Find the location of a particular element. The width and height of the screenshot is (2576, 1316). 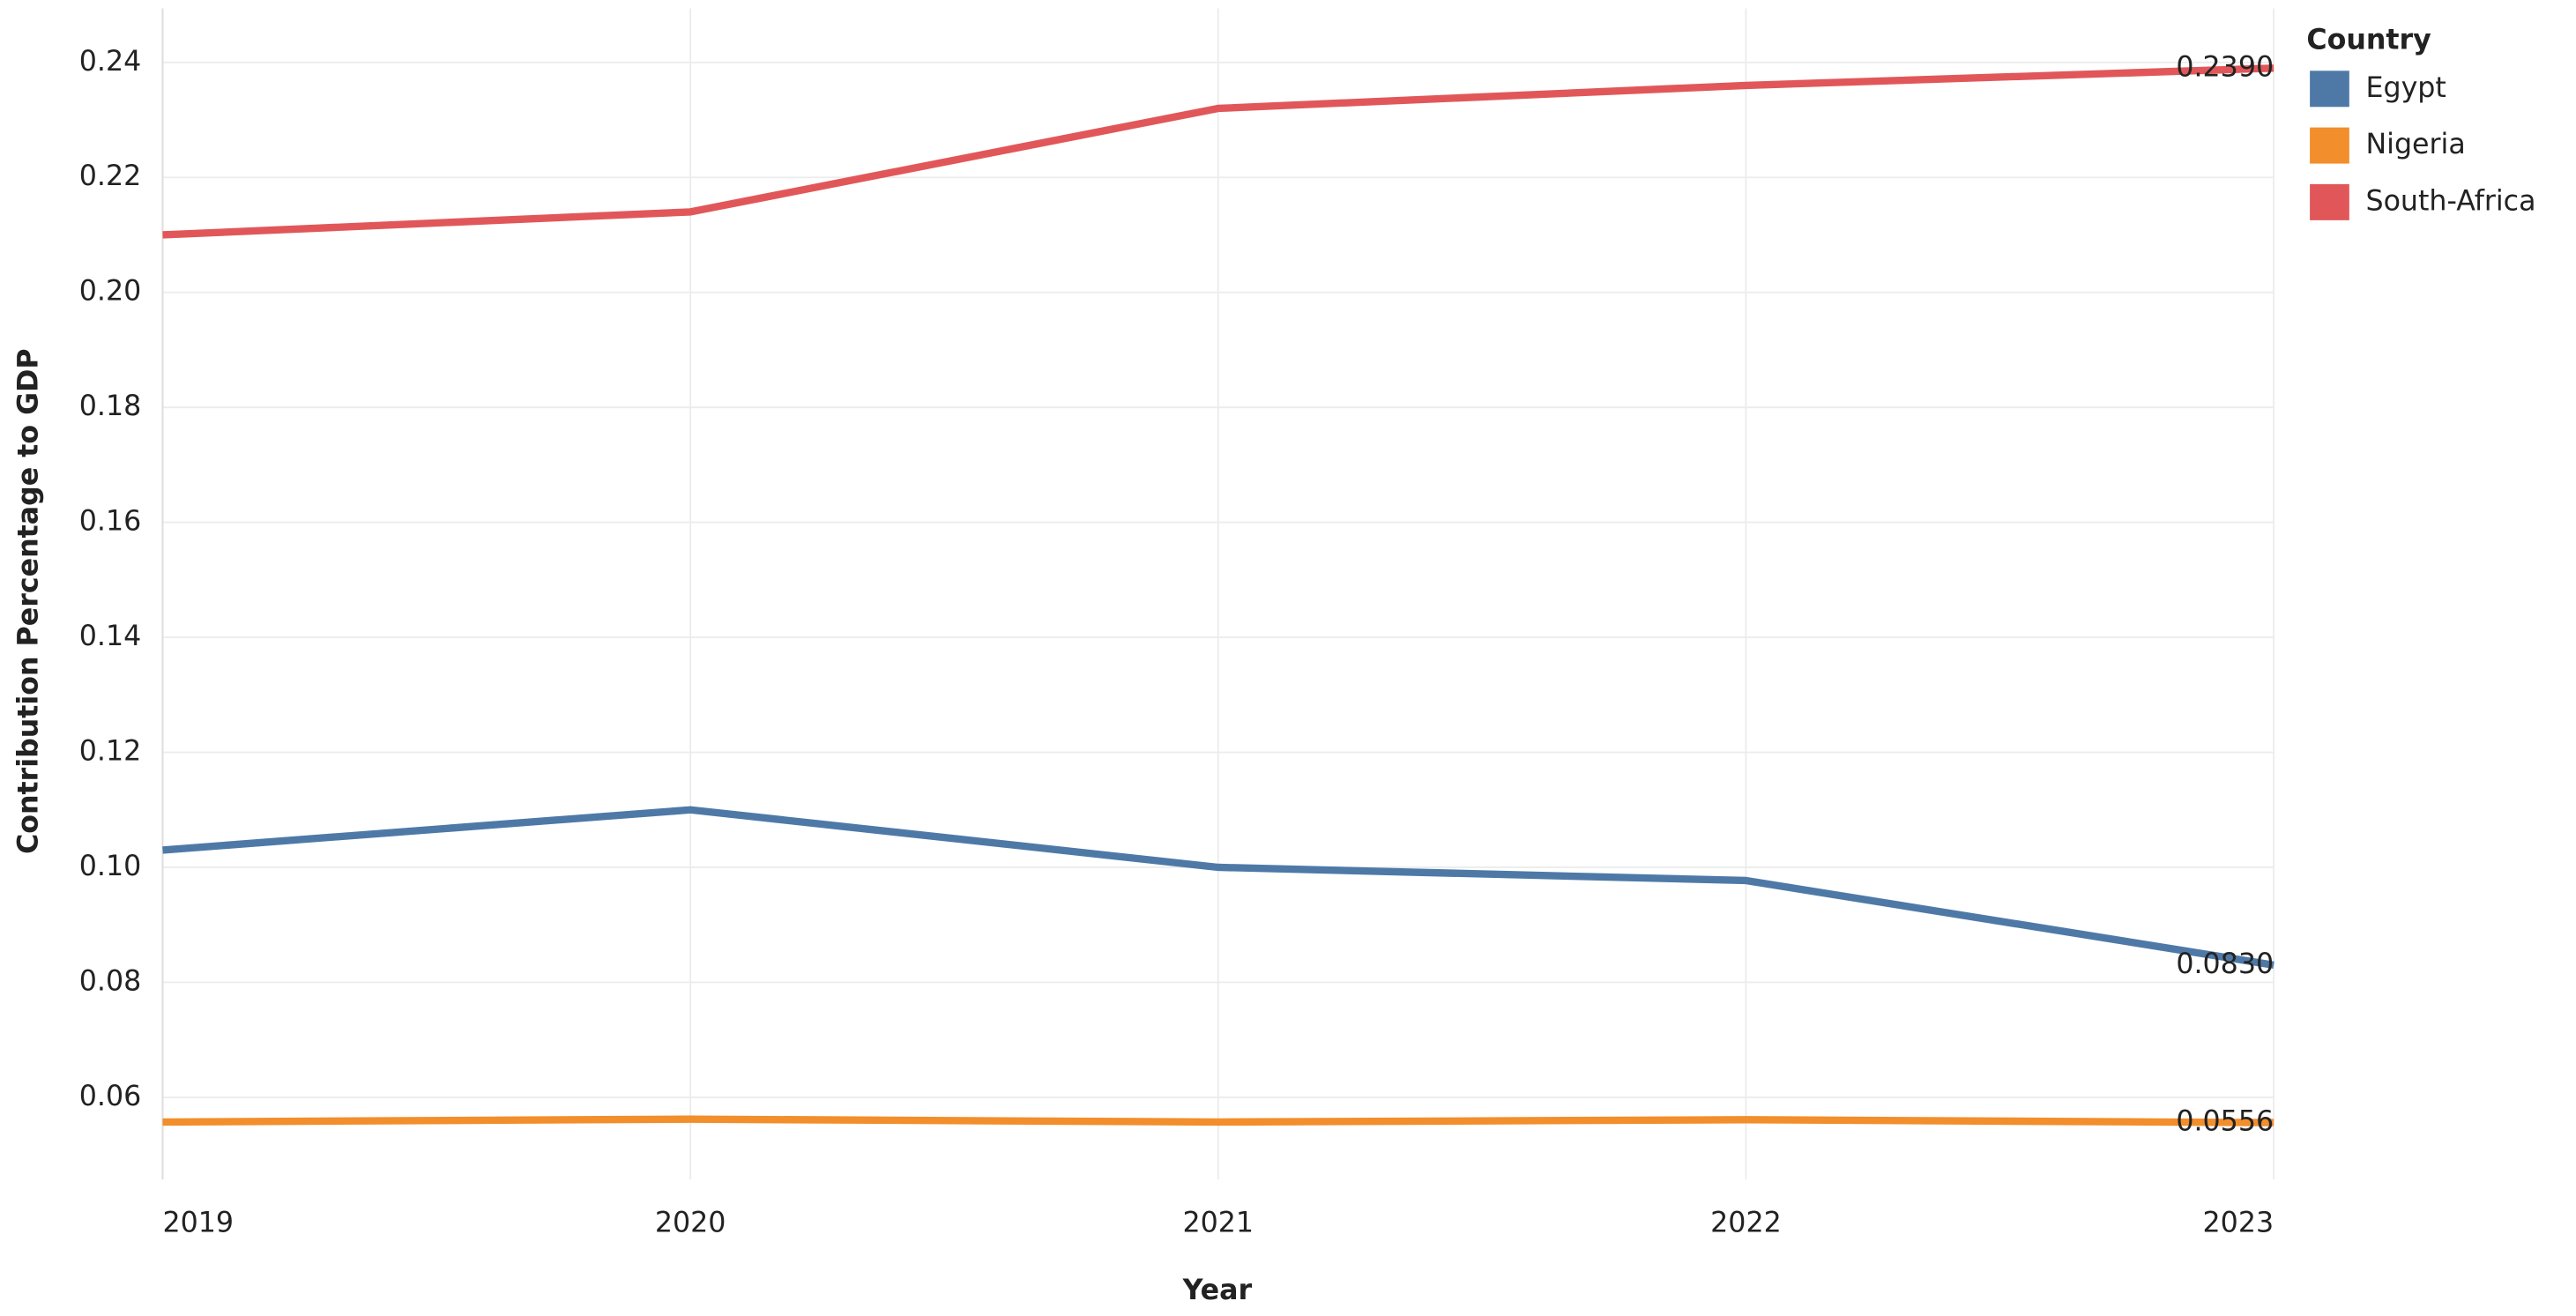

x-tick-label: 2020 is located at coordinates (690, 1222).